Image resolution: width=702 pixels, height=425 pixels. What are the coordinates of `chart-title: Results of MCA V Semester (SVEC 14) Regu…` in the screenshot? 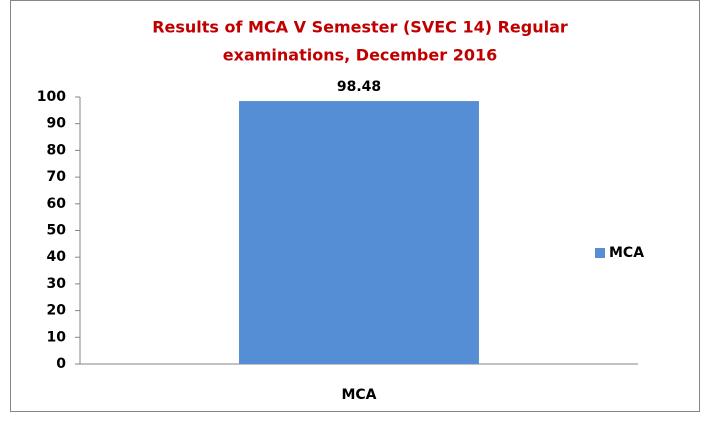 It's located at (360, 27).